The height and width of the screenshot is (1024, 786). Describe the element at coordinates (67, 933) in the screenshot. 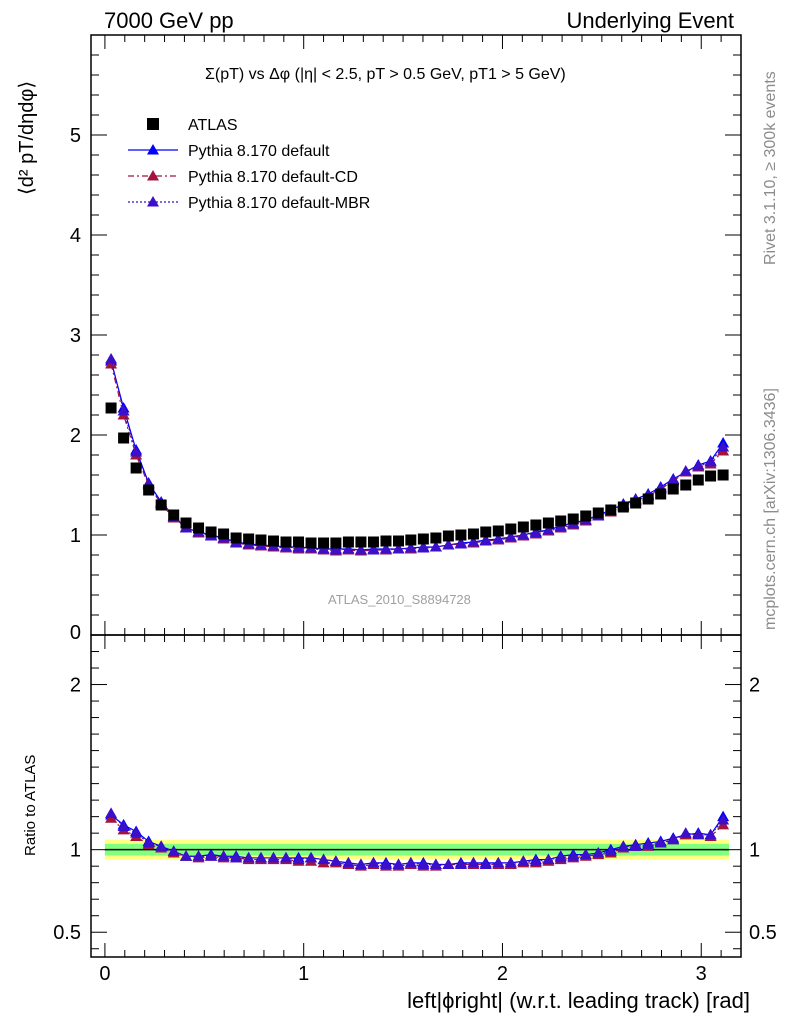

I see `ratio-y-tick-label: 0.5` at that location.